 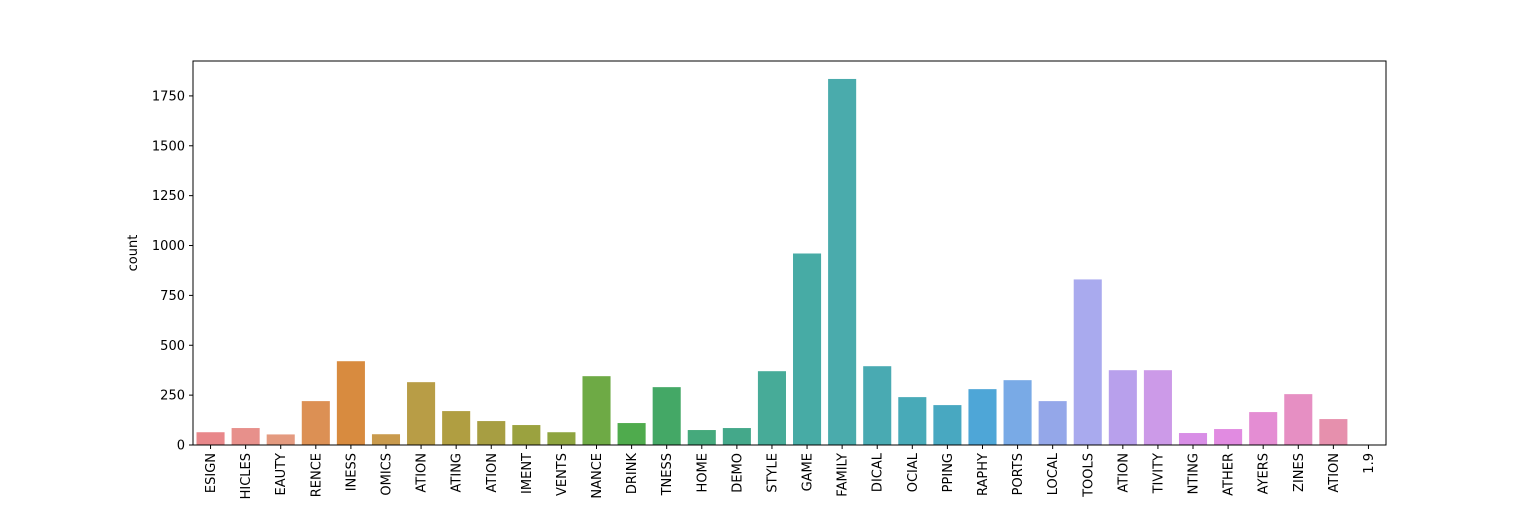 I want to click on x-tick-label-8: ATION, so click(x=492, y=473).